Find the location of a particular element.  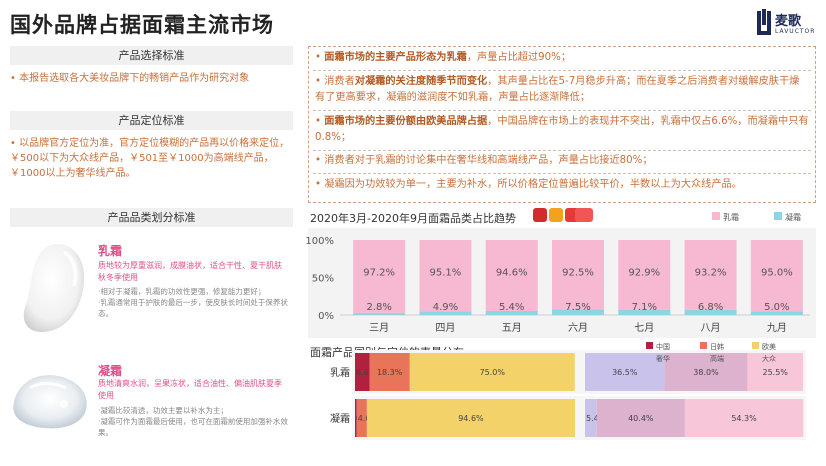

y-tick-label: 50% is located at coordinates (323, 279).